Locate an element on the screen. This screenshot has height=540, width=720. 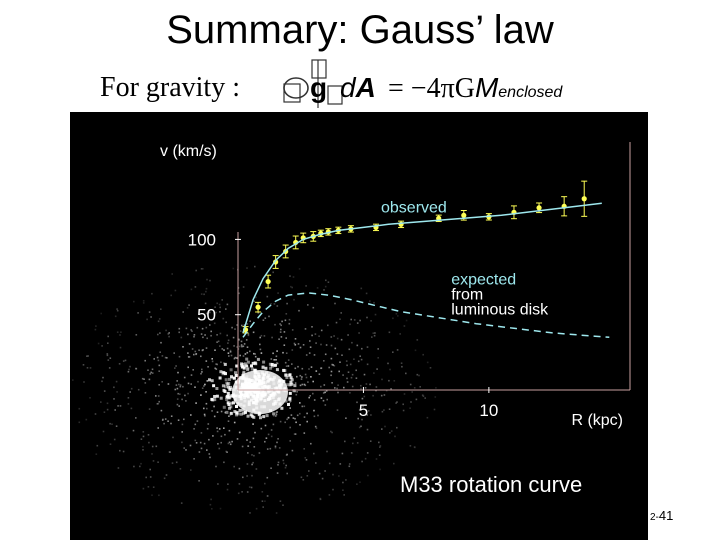
observed-point is located at coordinates (584, 199).